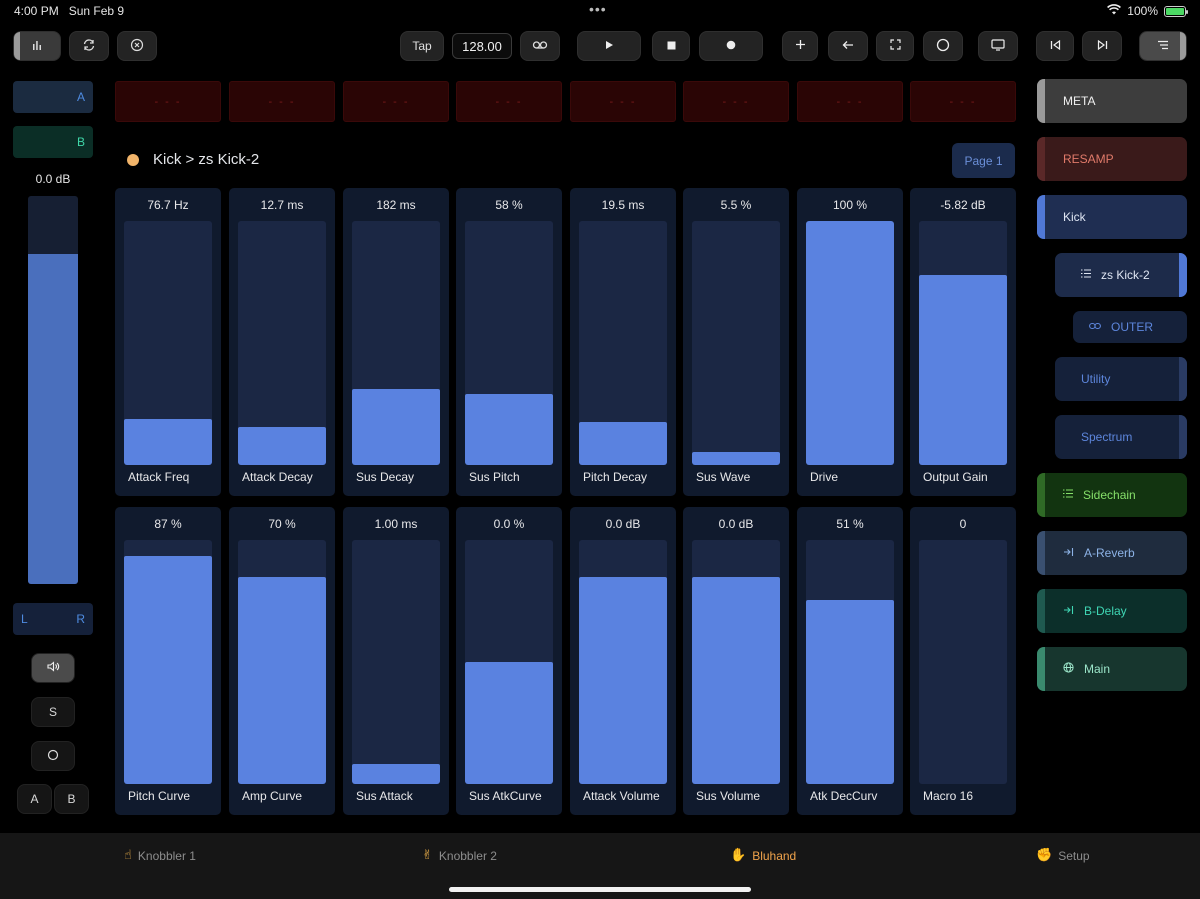 The image size is (1200, 899). What do you see at coordinates (671, 46) in the screenshot?
I see `stop-button` at bounding box center [671, 46].